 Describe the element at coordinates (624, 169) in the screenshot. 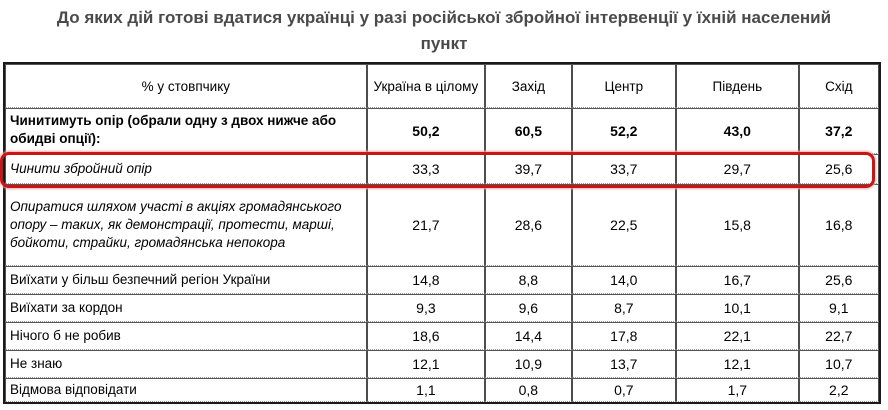

I see `cell-value: 33,7` at that location.